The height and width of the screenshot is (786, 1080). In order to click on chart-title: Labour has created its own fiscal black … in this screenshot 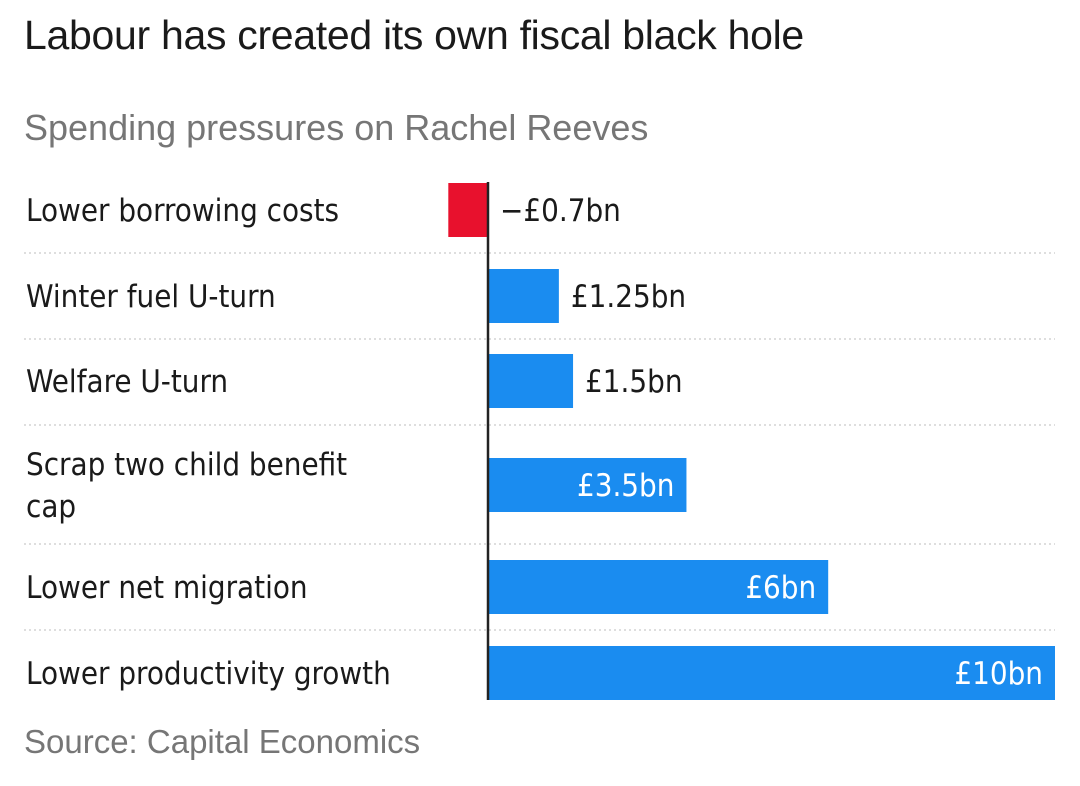, I will do `click(414, 35)`.